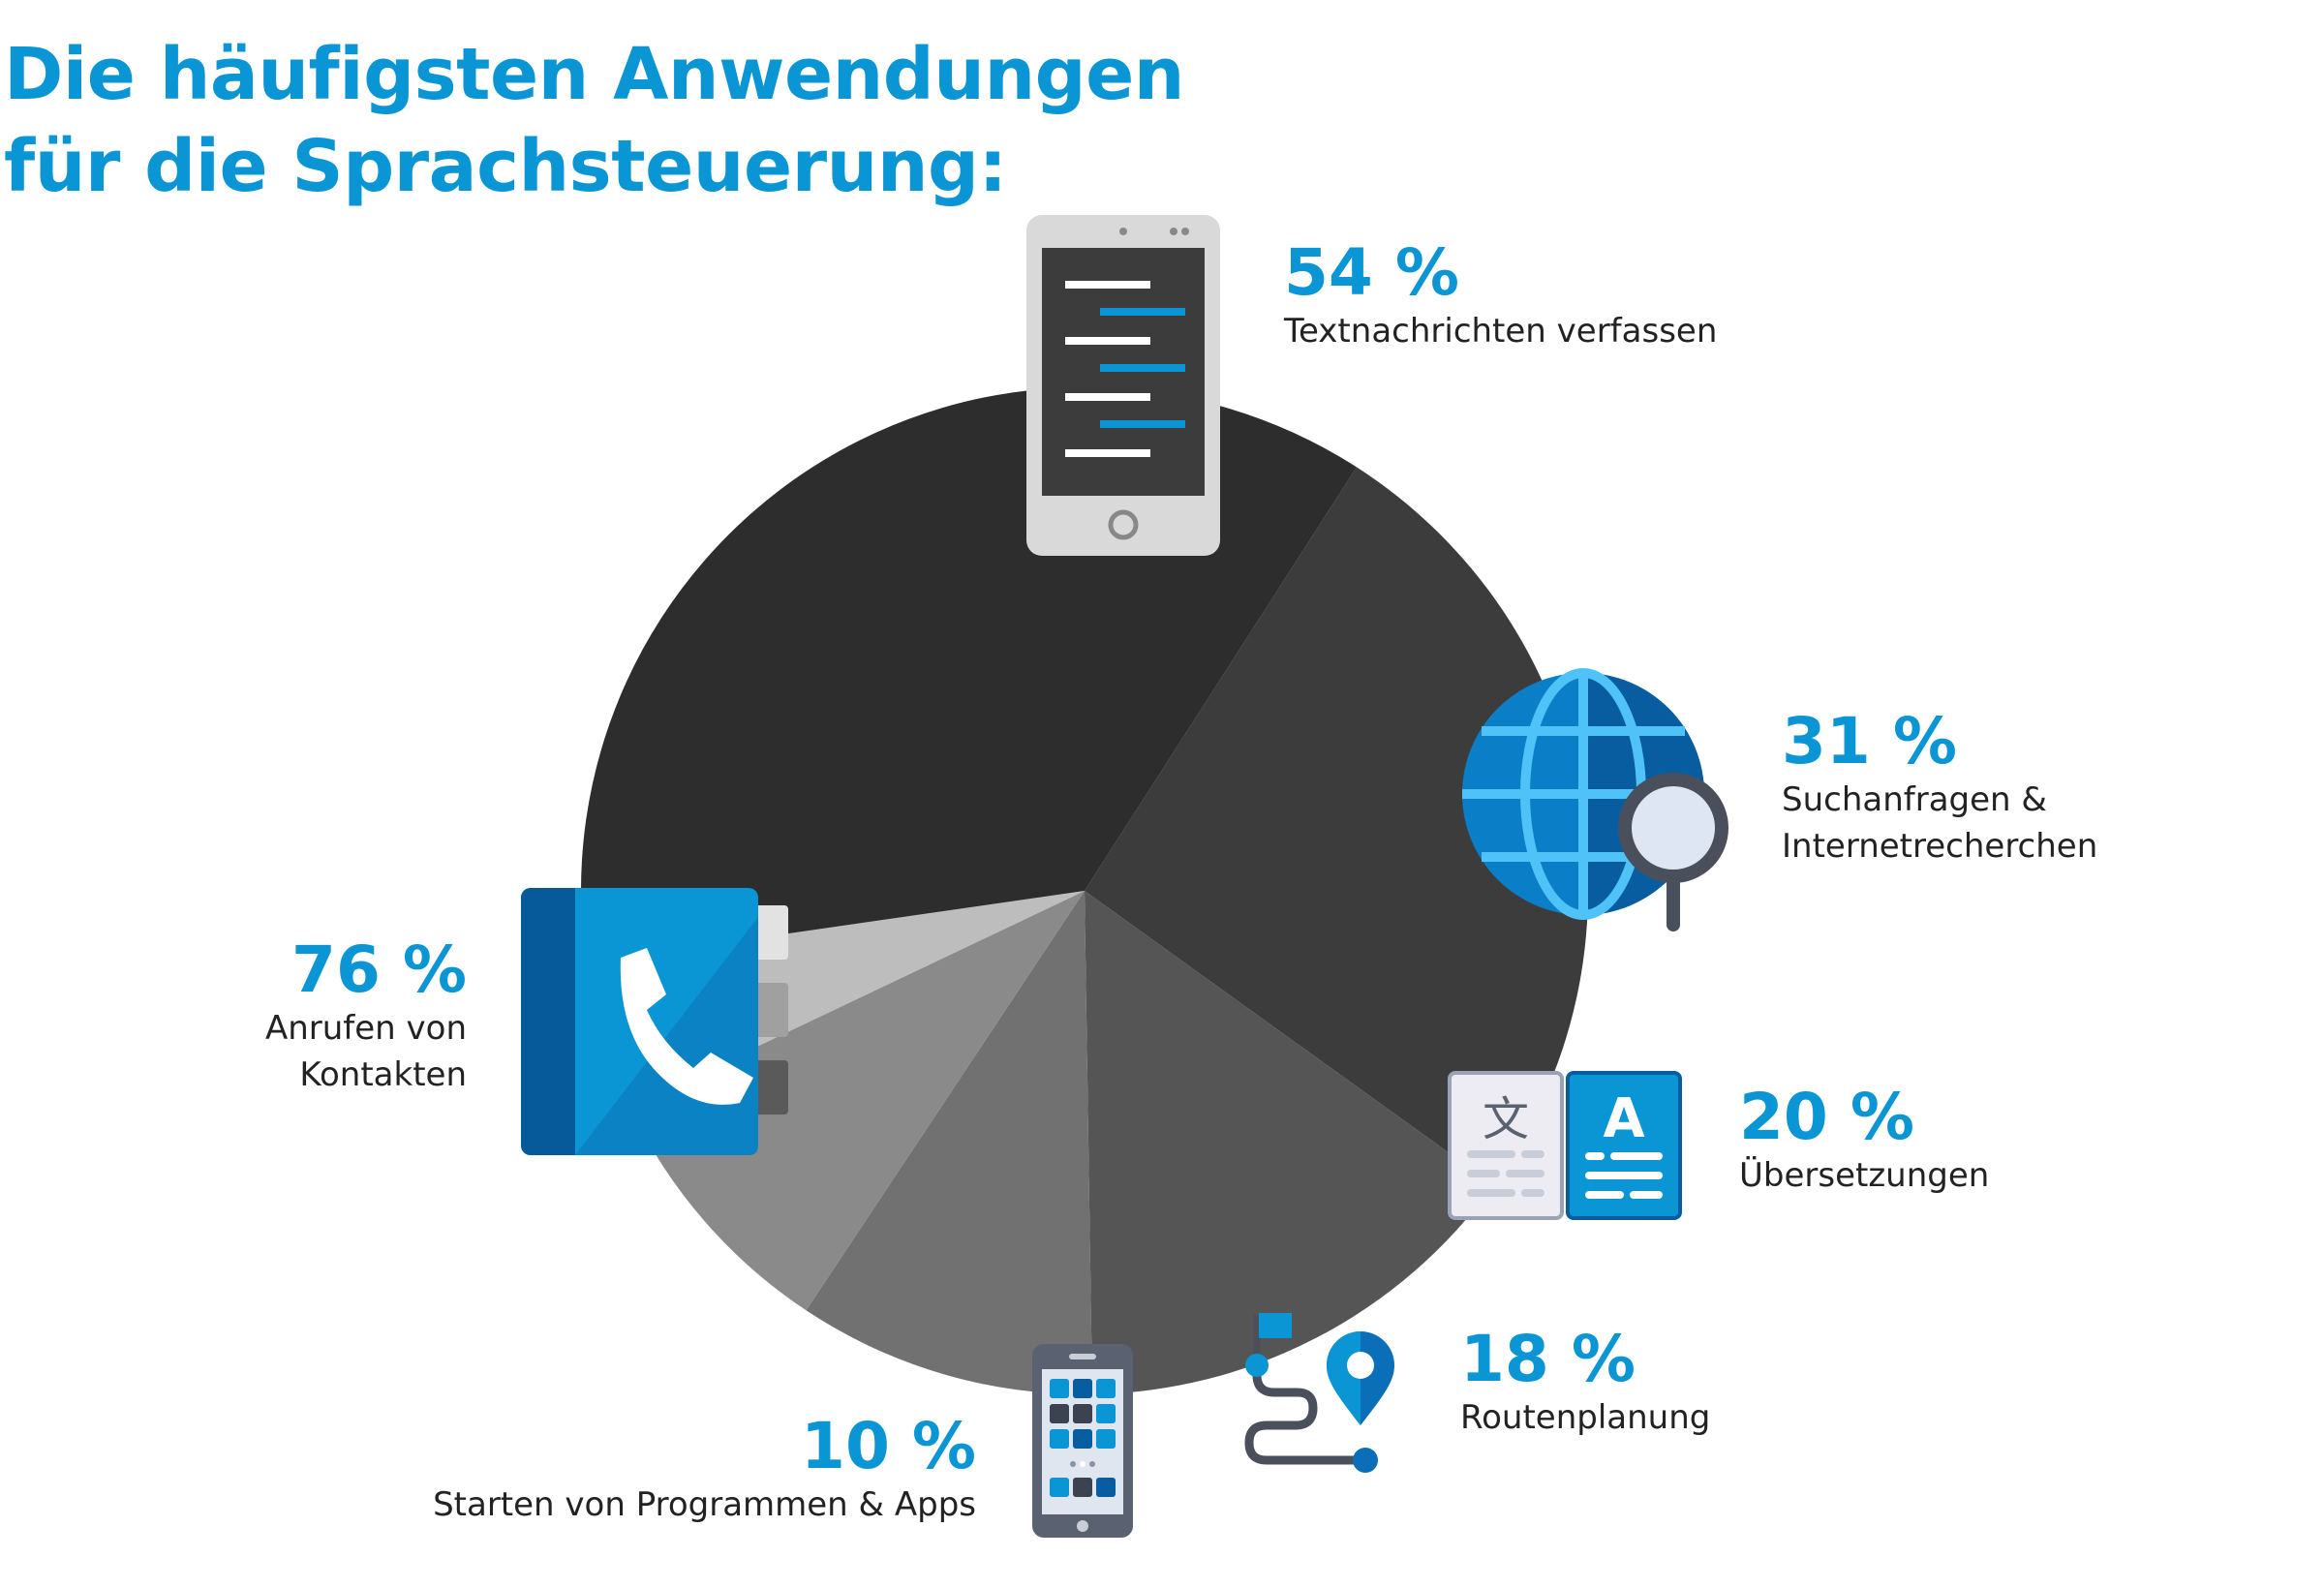 The image size is (2324, 1588). I want to click on category-label: Textnachrichten verfassen, so click(1501, 331).